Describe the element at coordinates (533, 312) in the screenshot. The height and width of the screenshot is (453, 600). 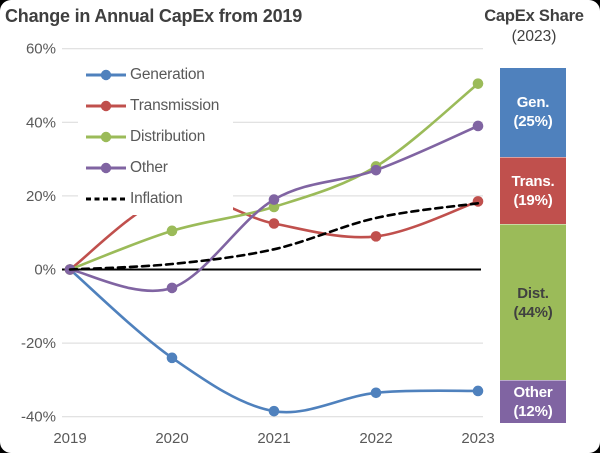
I see `bar-segment-share: (44%)` at that location.